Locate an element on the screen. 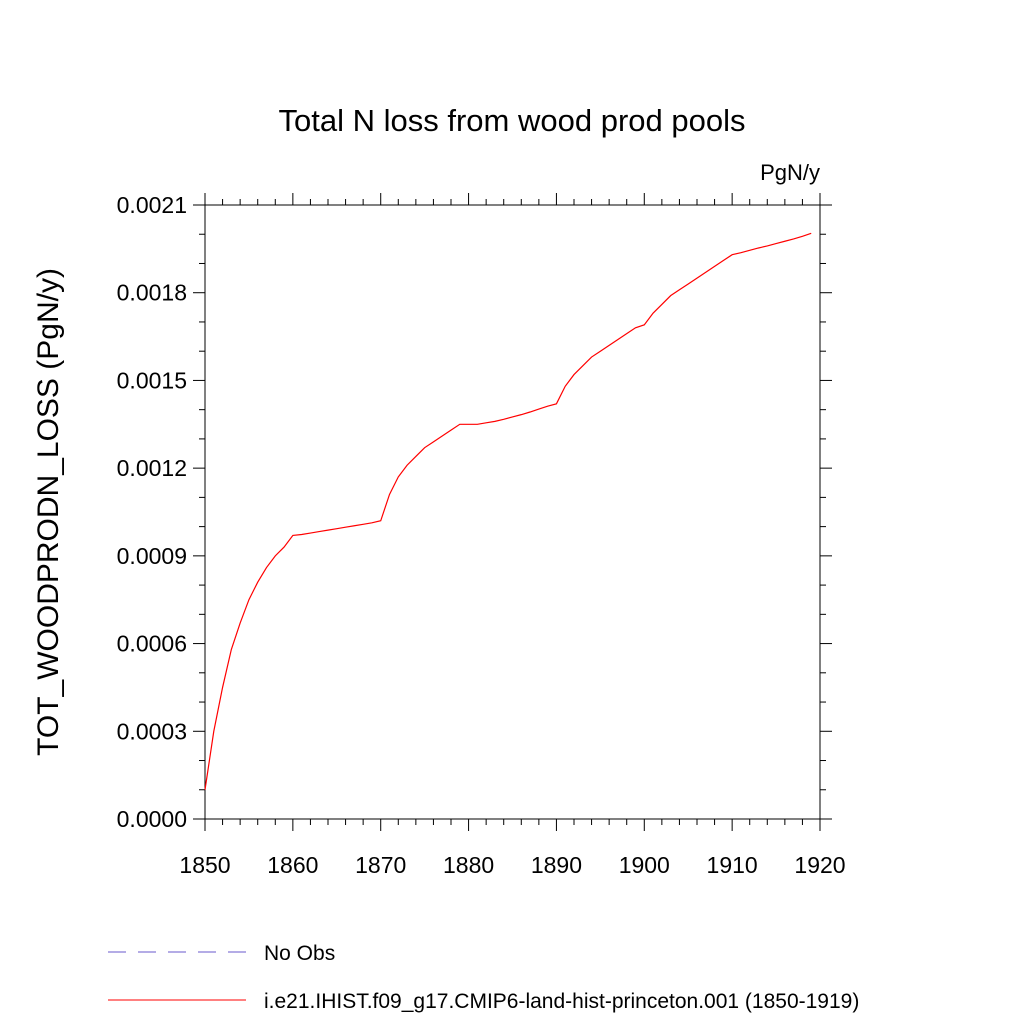 This screenshot has width=1024, height=1024. units-label: PgN/y is located at coordinates (790, 172).